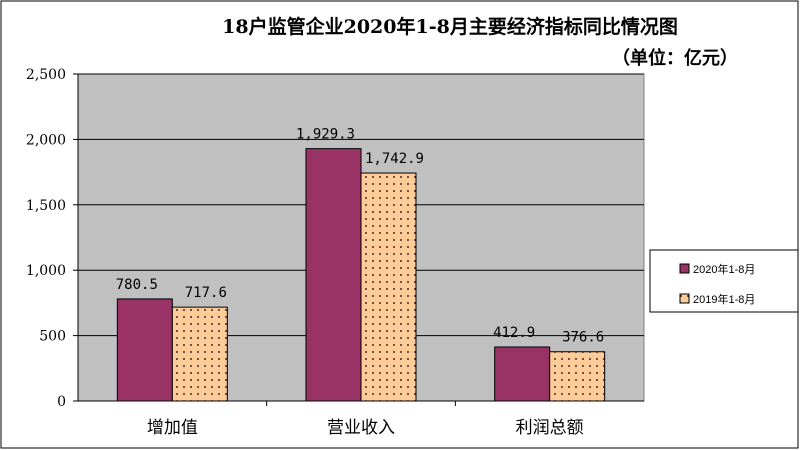 This screenshot has height=450, width=800. Describe the element at coordinates (361, 428) in the screenshot. I see `category-label: 营业收入` at that location.